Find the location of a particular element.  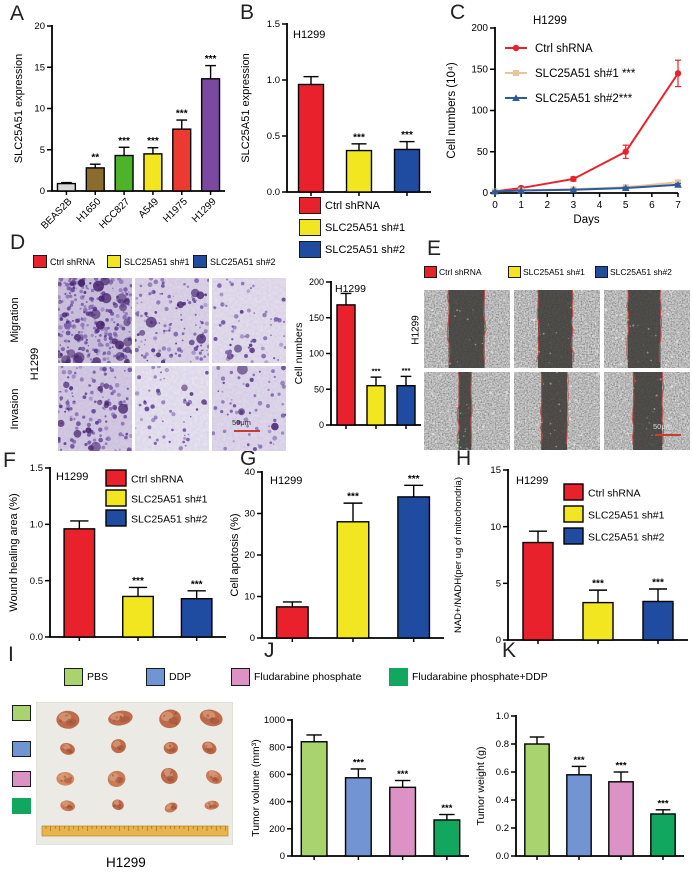

svg-text: Cell numbers (10⁴) is located at coordinates (452, 110).